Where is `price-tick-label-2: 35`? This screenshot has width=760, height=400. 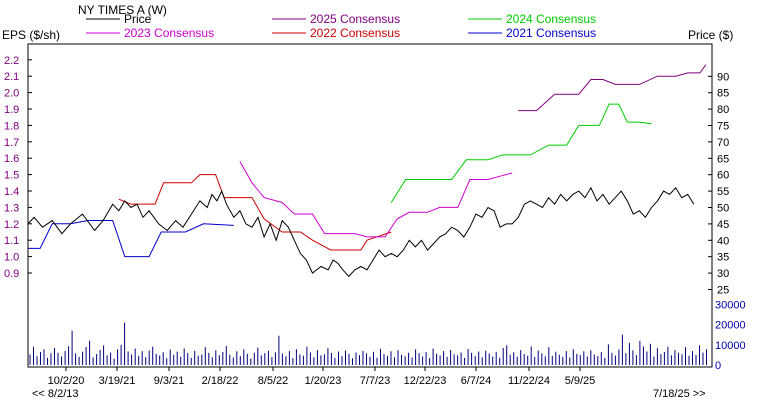
price-tick-label-2: 35 is located at coordinates (723, 258).